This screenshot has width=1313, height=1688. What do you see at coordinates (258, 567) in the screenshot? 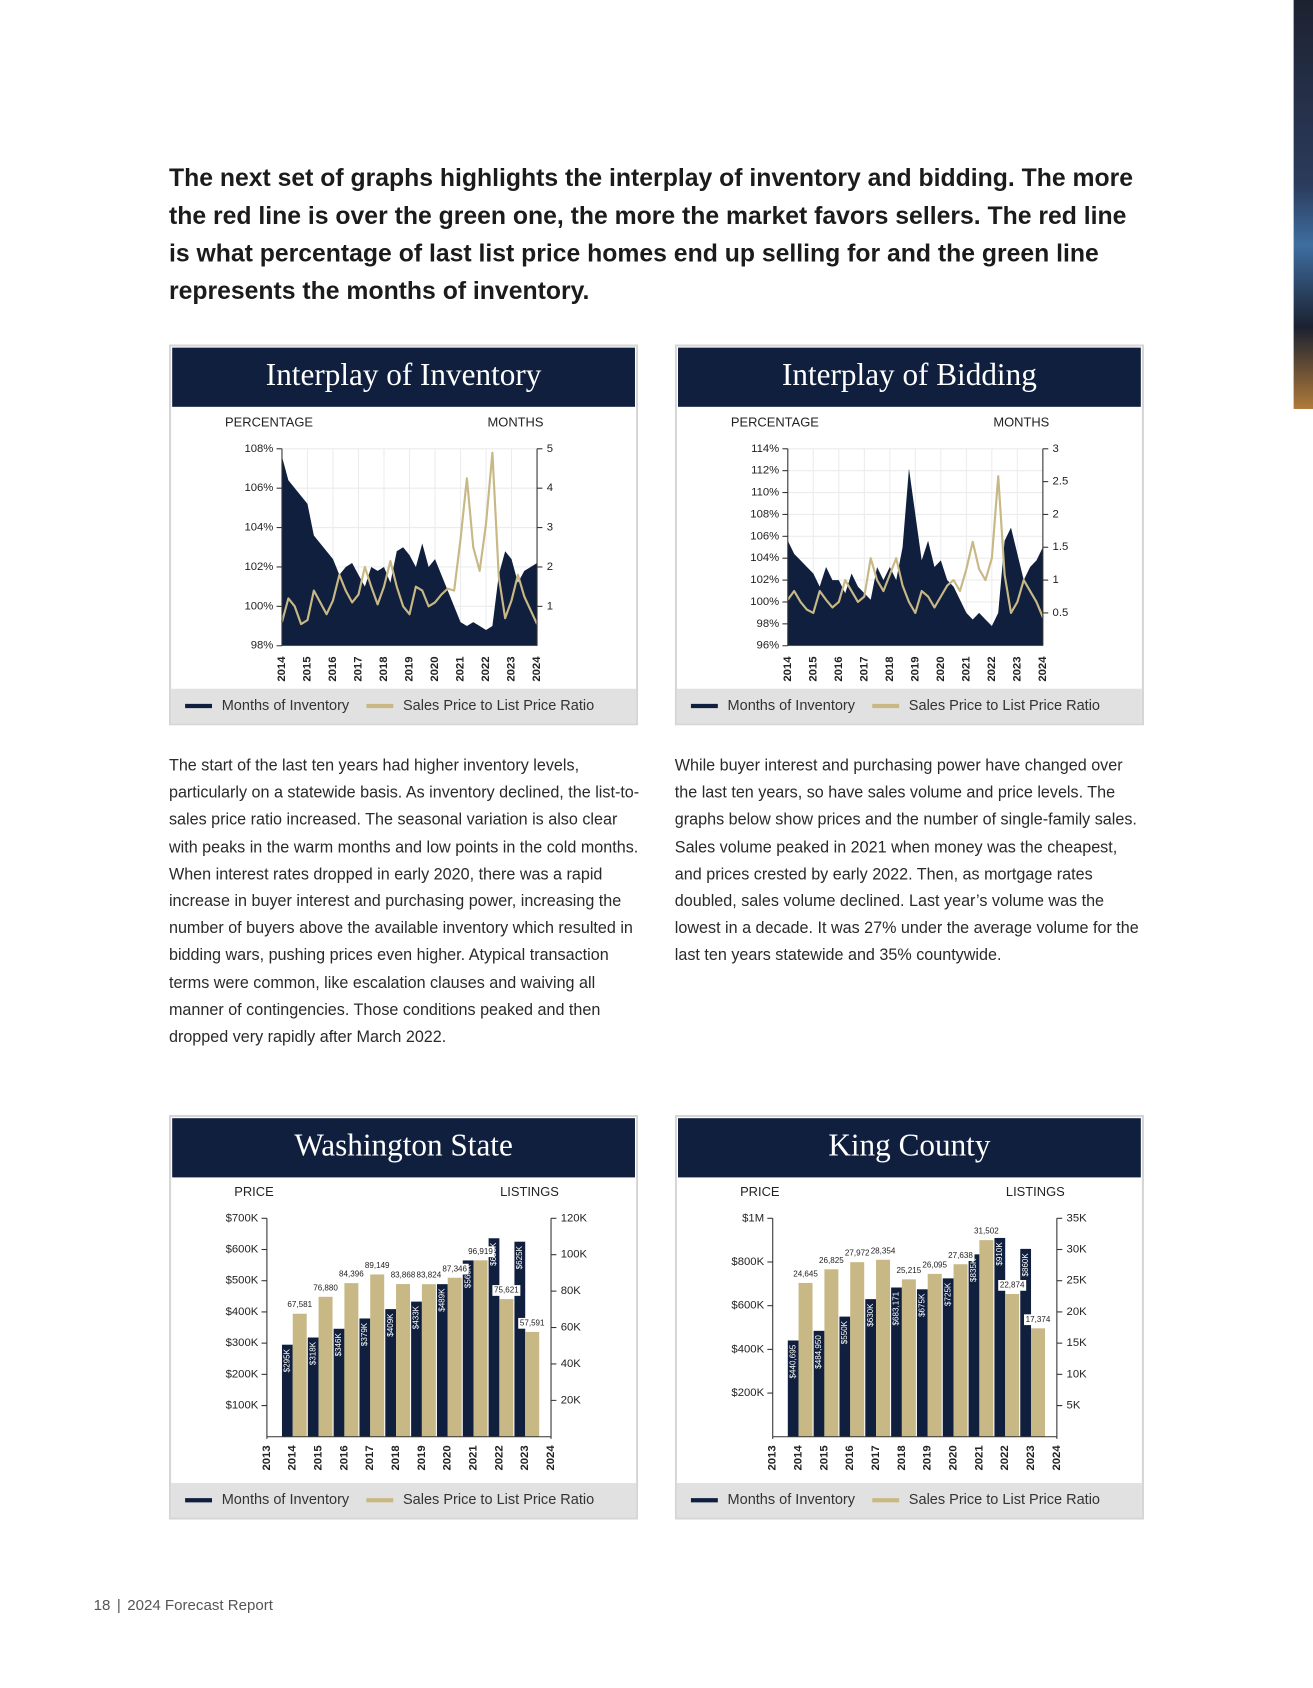
I see `y-tick-label: 102%` at bounding box center [258, 567].